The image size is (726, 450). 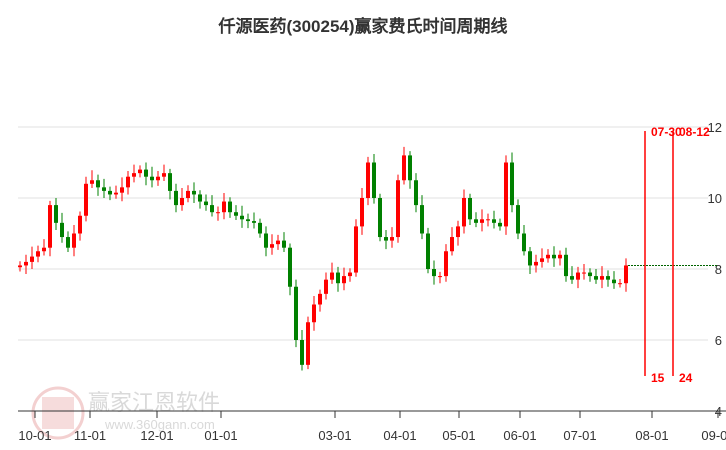 What do you see at coordinates (658, 378) in the screenshot?
I see `cycle-bottom-label: 15` at bounding box center [658, 378].